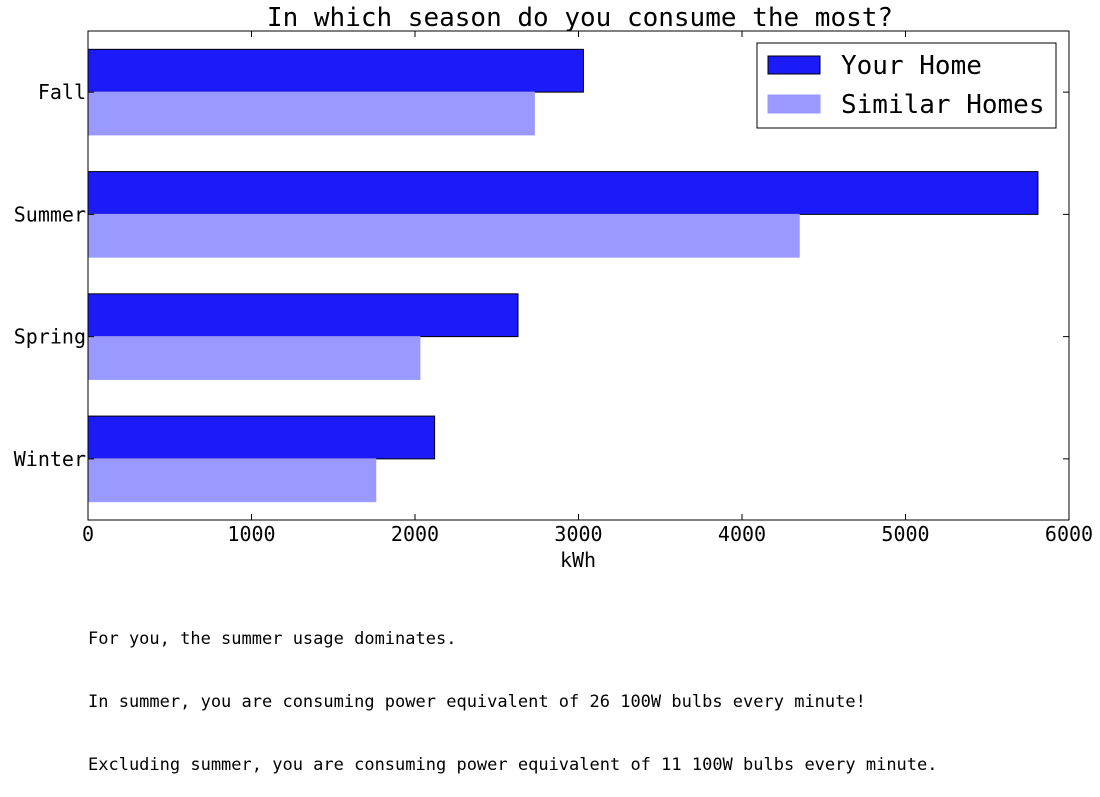 The height and width of the screenshot is (797, 1100). Describe the element at coordinates (303, 315) in the screenshot. I see `bar-your-home-spring` at that location.